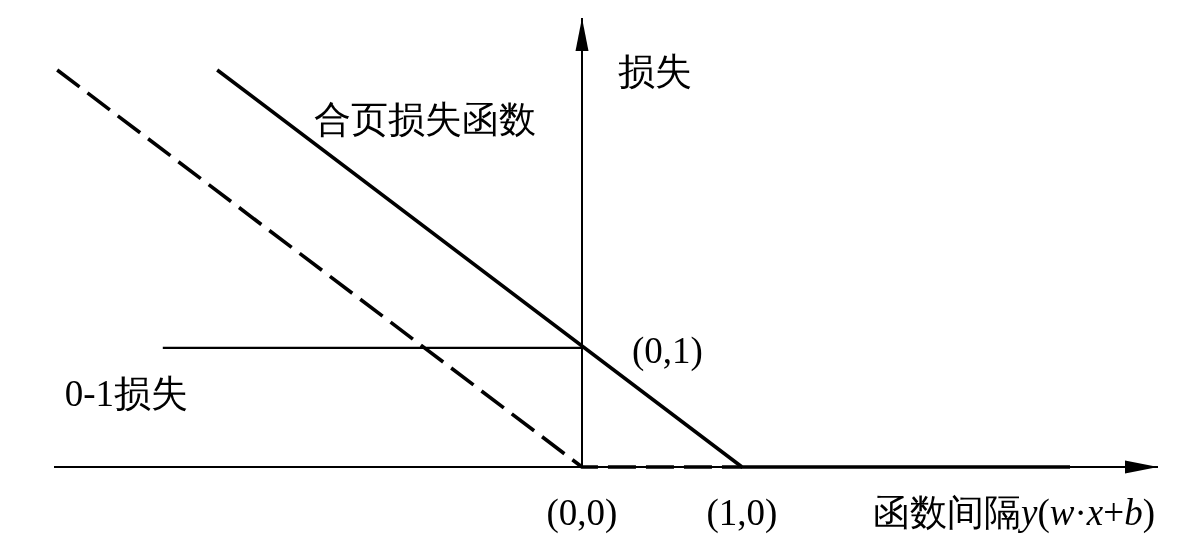 This screenshot has width=1188, height=551. I want to click on series-label: 合页损失函数, so click(425, 119).